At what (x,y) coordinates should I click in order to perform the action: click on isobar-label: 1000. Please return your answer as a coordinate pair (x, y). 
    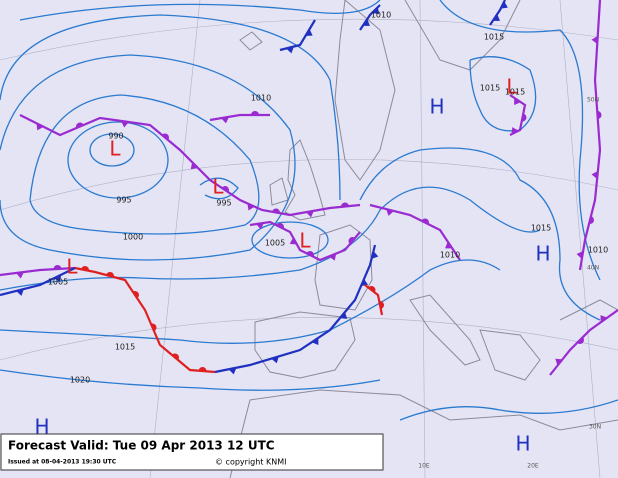
    Looking at the image, I should click on (133, 237).